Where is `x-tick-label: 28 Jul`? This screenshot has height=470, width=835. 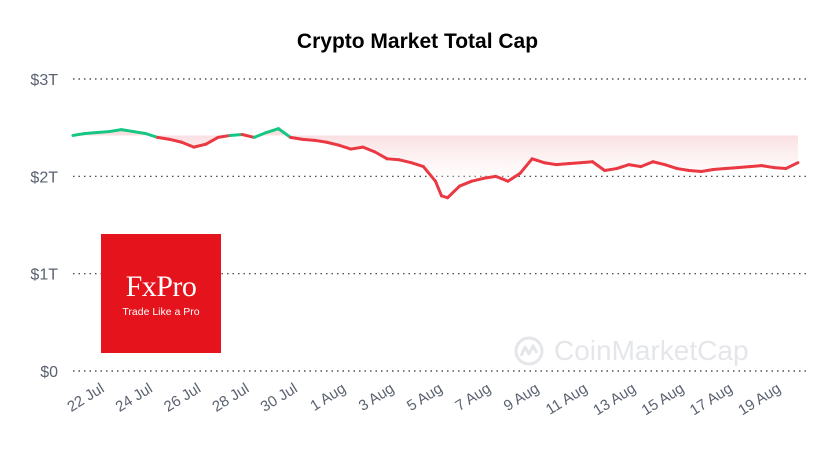 x-tick-label: 28 Jul is located at coordinates (230, 398).